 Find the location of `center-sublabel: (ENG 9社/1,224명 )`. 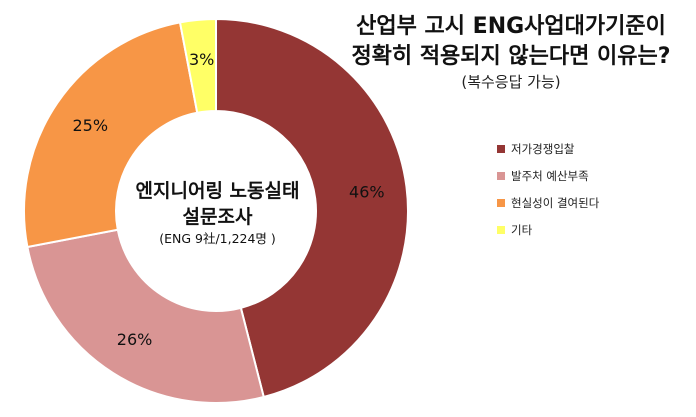

center-sublabel: (ENG 9社/1,224명 ) is located at coordinates (217, 238).